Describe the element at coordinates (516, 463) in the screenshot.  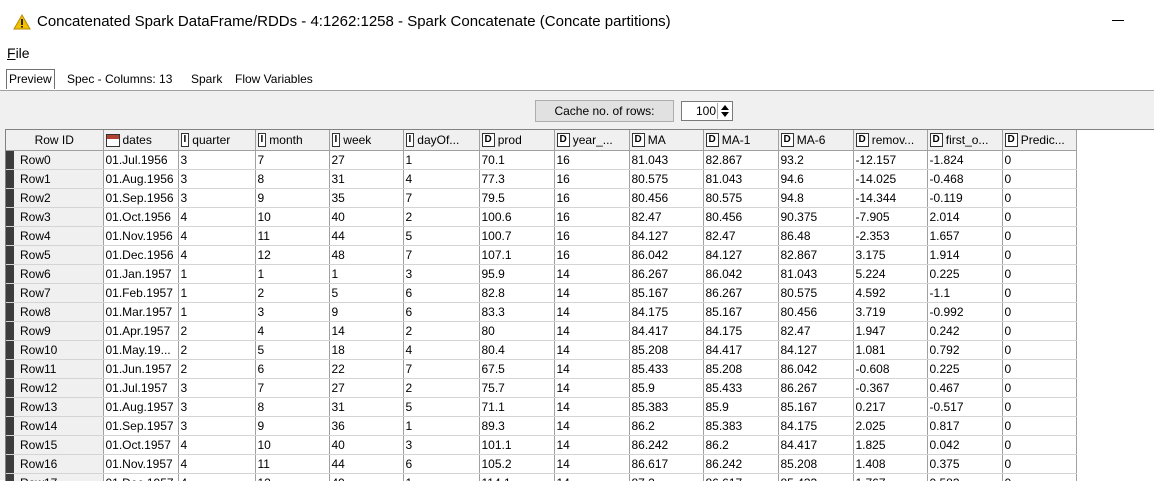
I see `table-cell: 105.2` at that location.